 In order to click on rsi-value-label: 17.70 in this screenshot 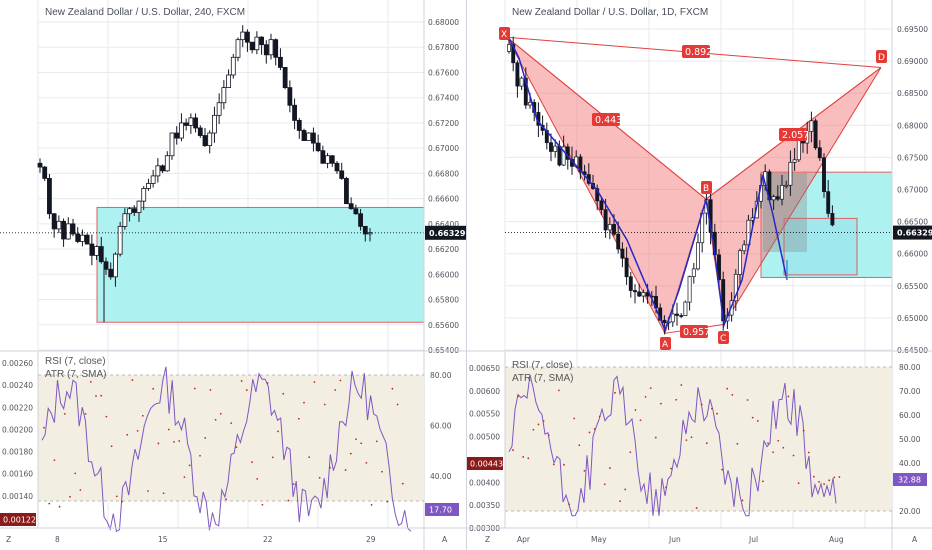, I will do `click(440, 510)`.